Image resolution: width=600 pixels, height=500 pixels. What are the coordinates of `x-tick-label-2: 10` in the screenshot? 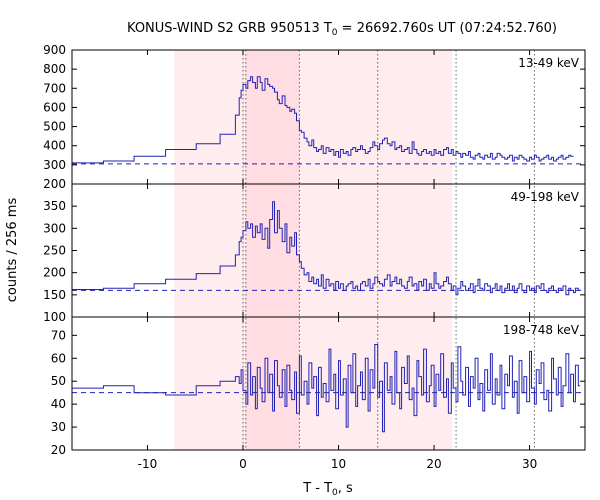 It's located at (338, 464).